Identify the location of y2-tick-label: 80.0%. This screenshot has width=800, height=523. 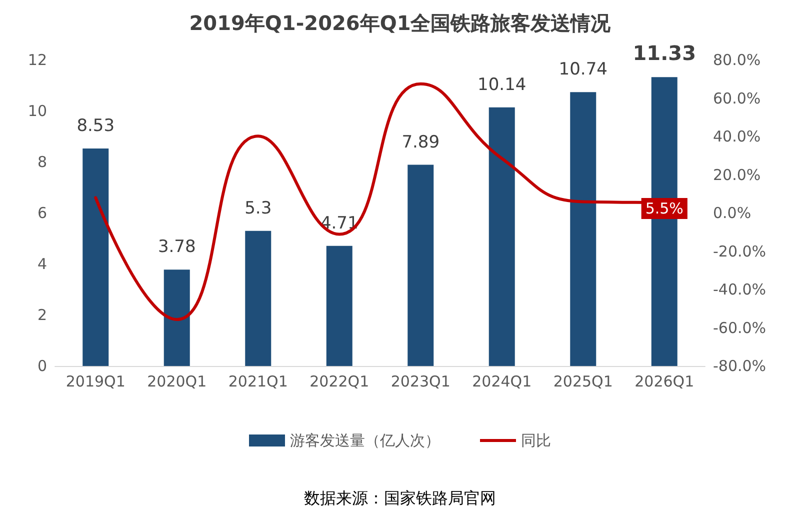
(737, 60).